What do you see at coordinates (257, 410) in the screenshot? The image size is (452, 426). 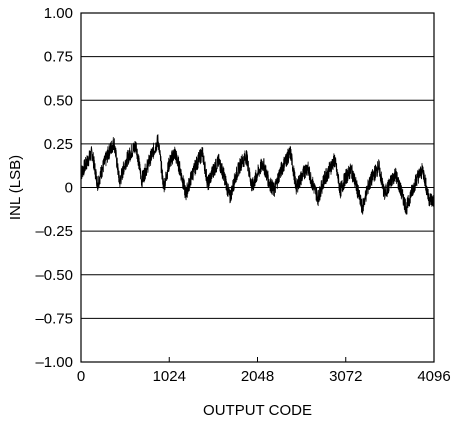 I see `x-axis-label: OUTPUT CODE` at bounding box center [257, 410].